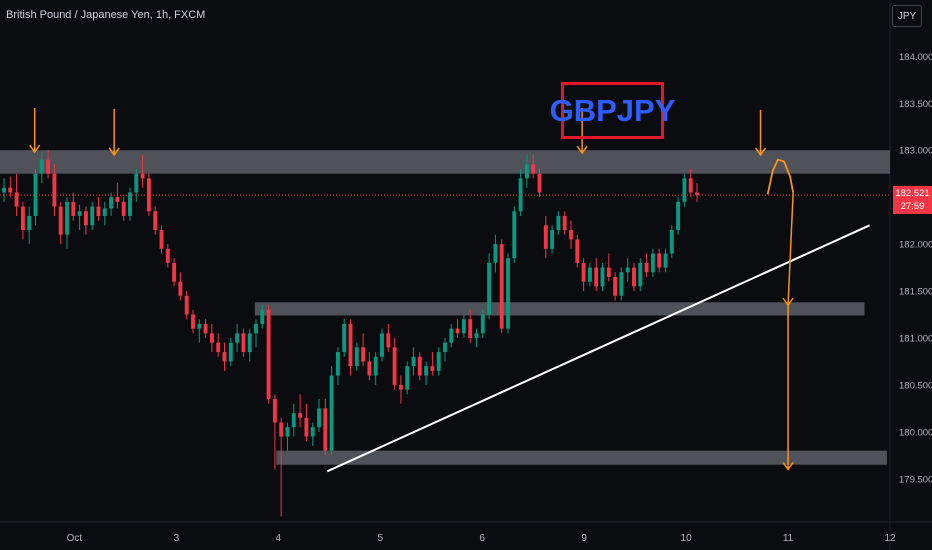  What do you see at coordinates (890, 538) in the screenshot?
I see `time-tick-label: 12` at bounding box center [890, 538].